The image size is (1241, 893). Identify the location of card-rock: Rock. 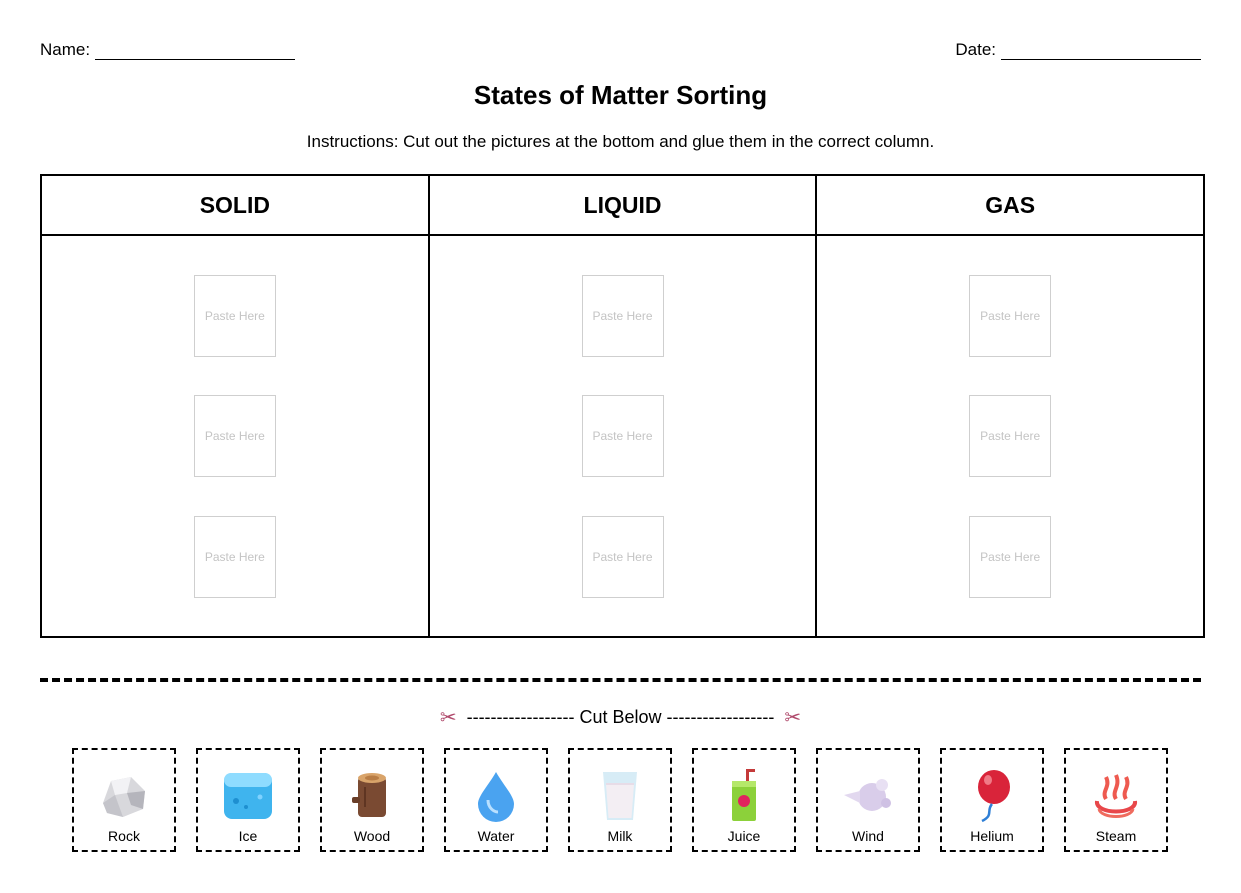
(124, 800).